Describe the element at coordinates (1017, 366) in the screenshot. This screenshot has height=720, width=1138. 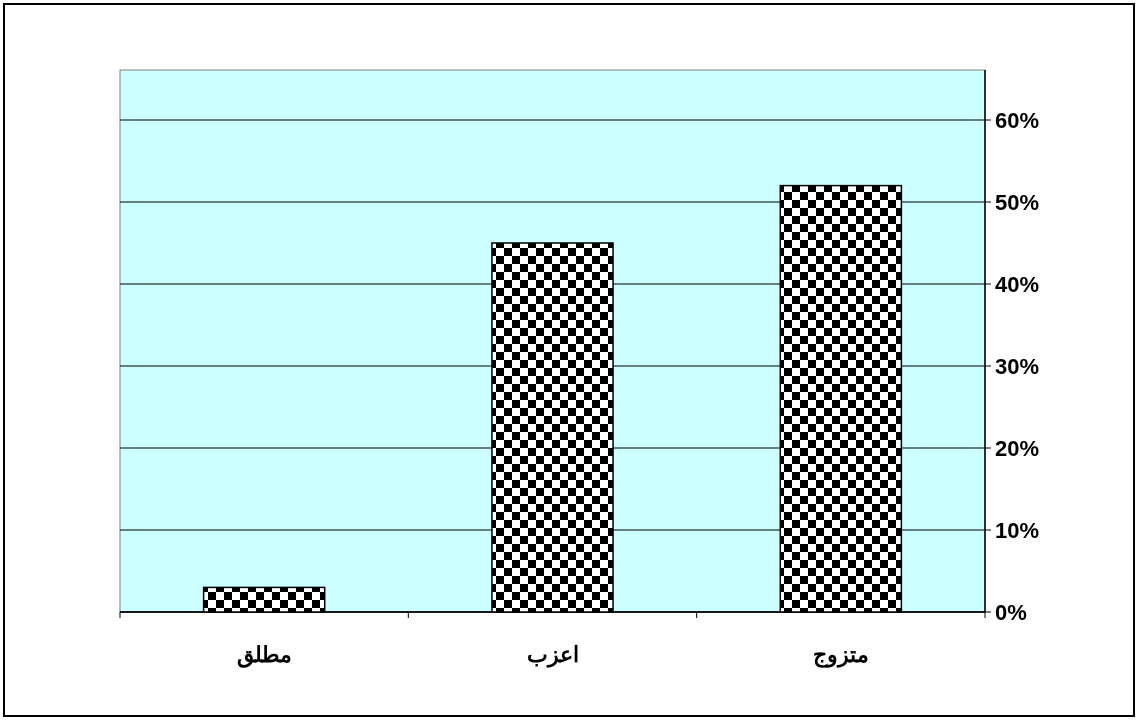
I see `y-tick-label: 30%` at that location.